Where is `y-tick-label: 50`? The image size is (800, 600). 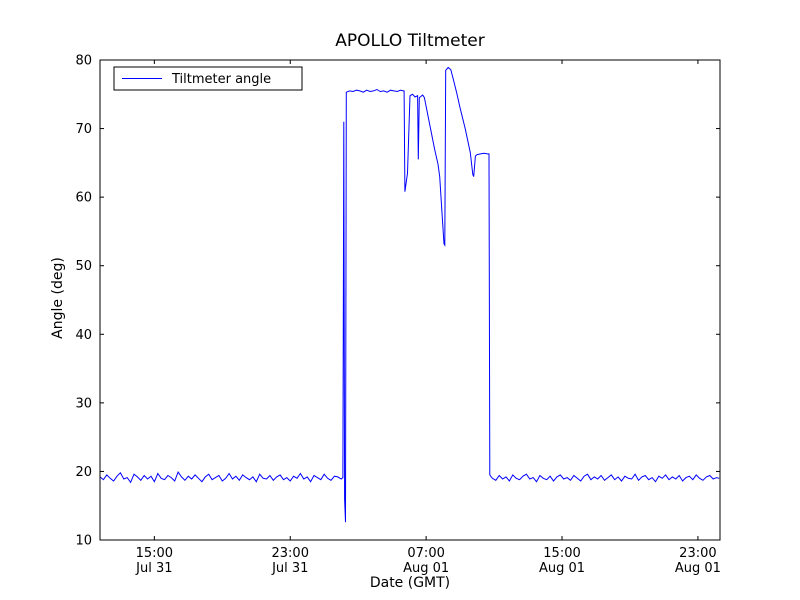 y-tick-label: 50 is located at coordinates (83, 266).